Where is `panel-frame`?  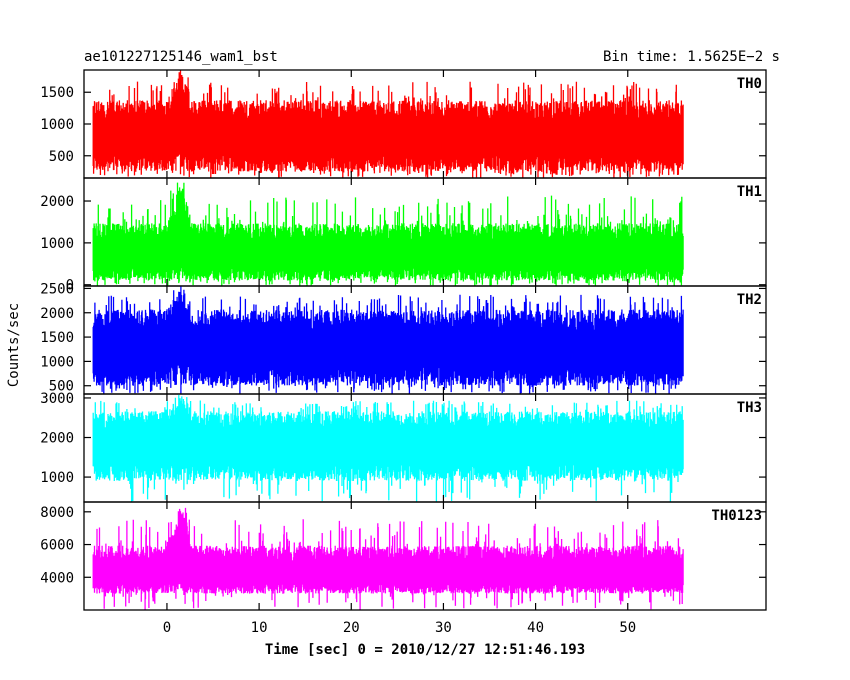
panel-frame is located at coordinates (425, 556).